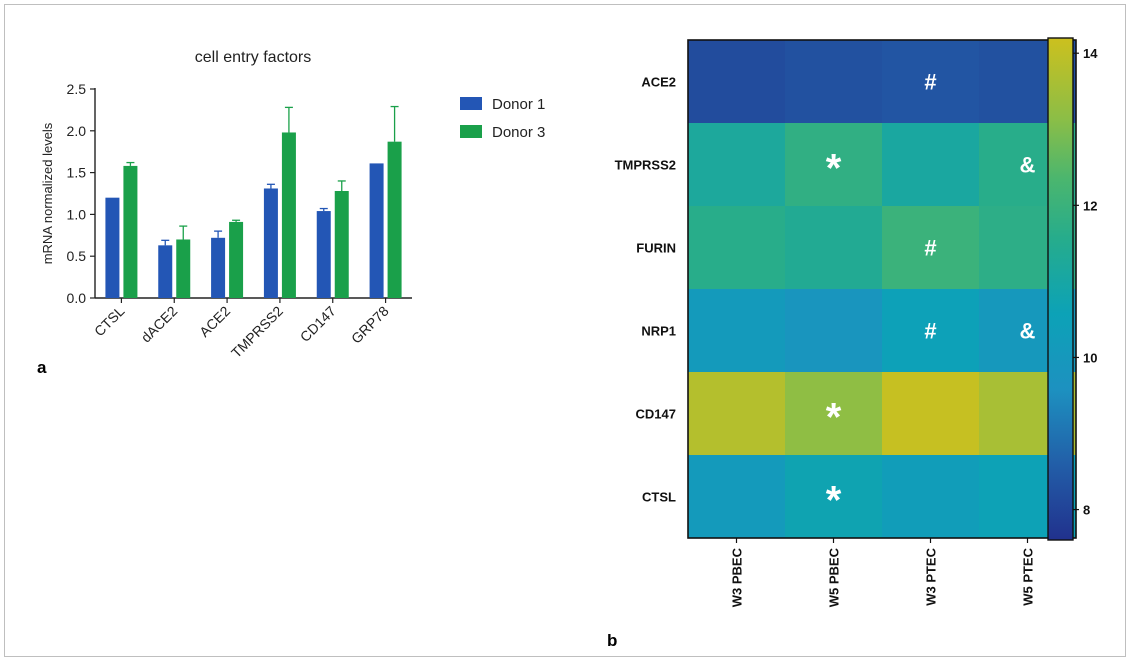 This screenshot has height=661, width=1130. I want to click on row-label: CTSL, so click(659, 497).